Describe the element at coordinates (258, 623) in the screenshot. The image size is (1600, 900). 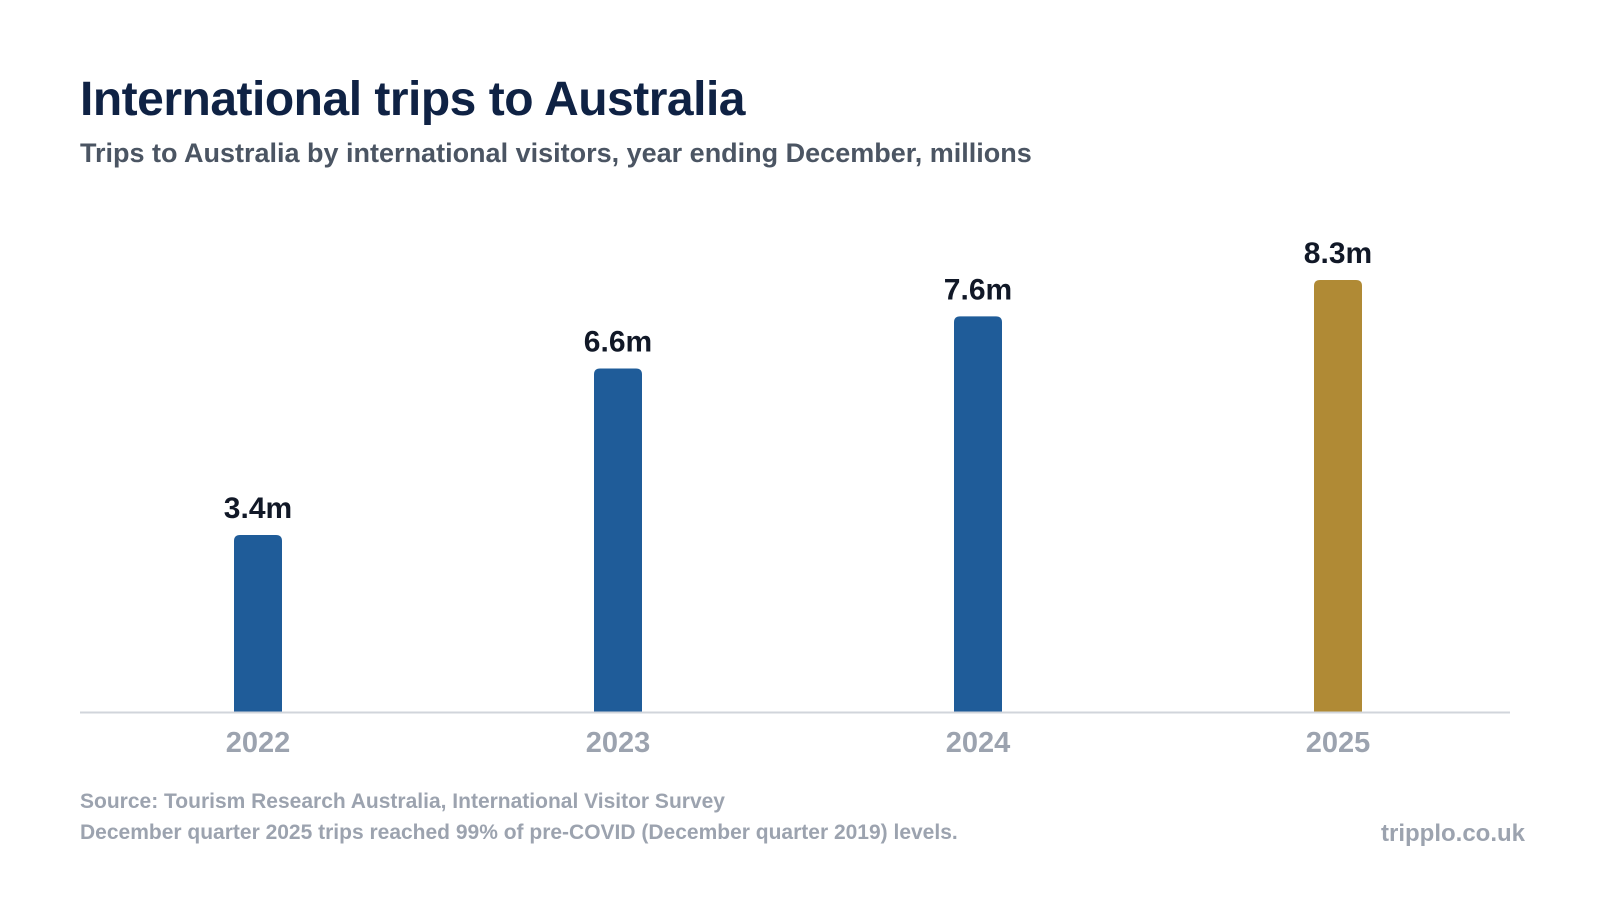
I see `bar-2022` at that location.